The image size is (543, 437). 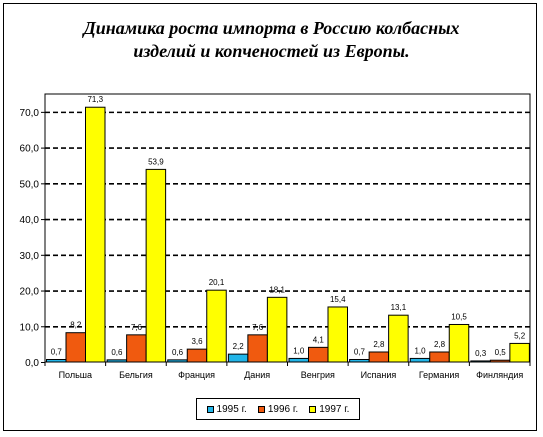 What do you see at coordinates (319, 339) in the screenshot?
I see `data-label: 4,1` at bounding box center [319, 339].